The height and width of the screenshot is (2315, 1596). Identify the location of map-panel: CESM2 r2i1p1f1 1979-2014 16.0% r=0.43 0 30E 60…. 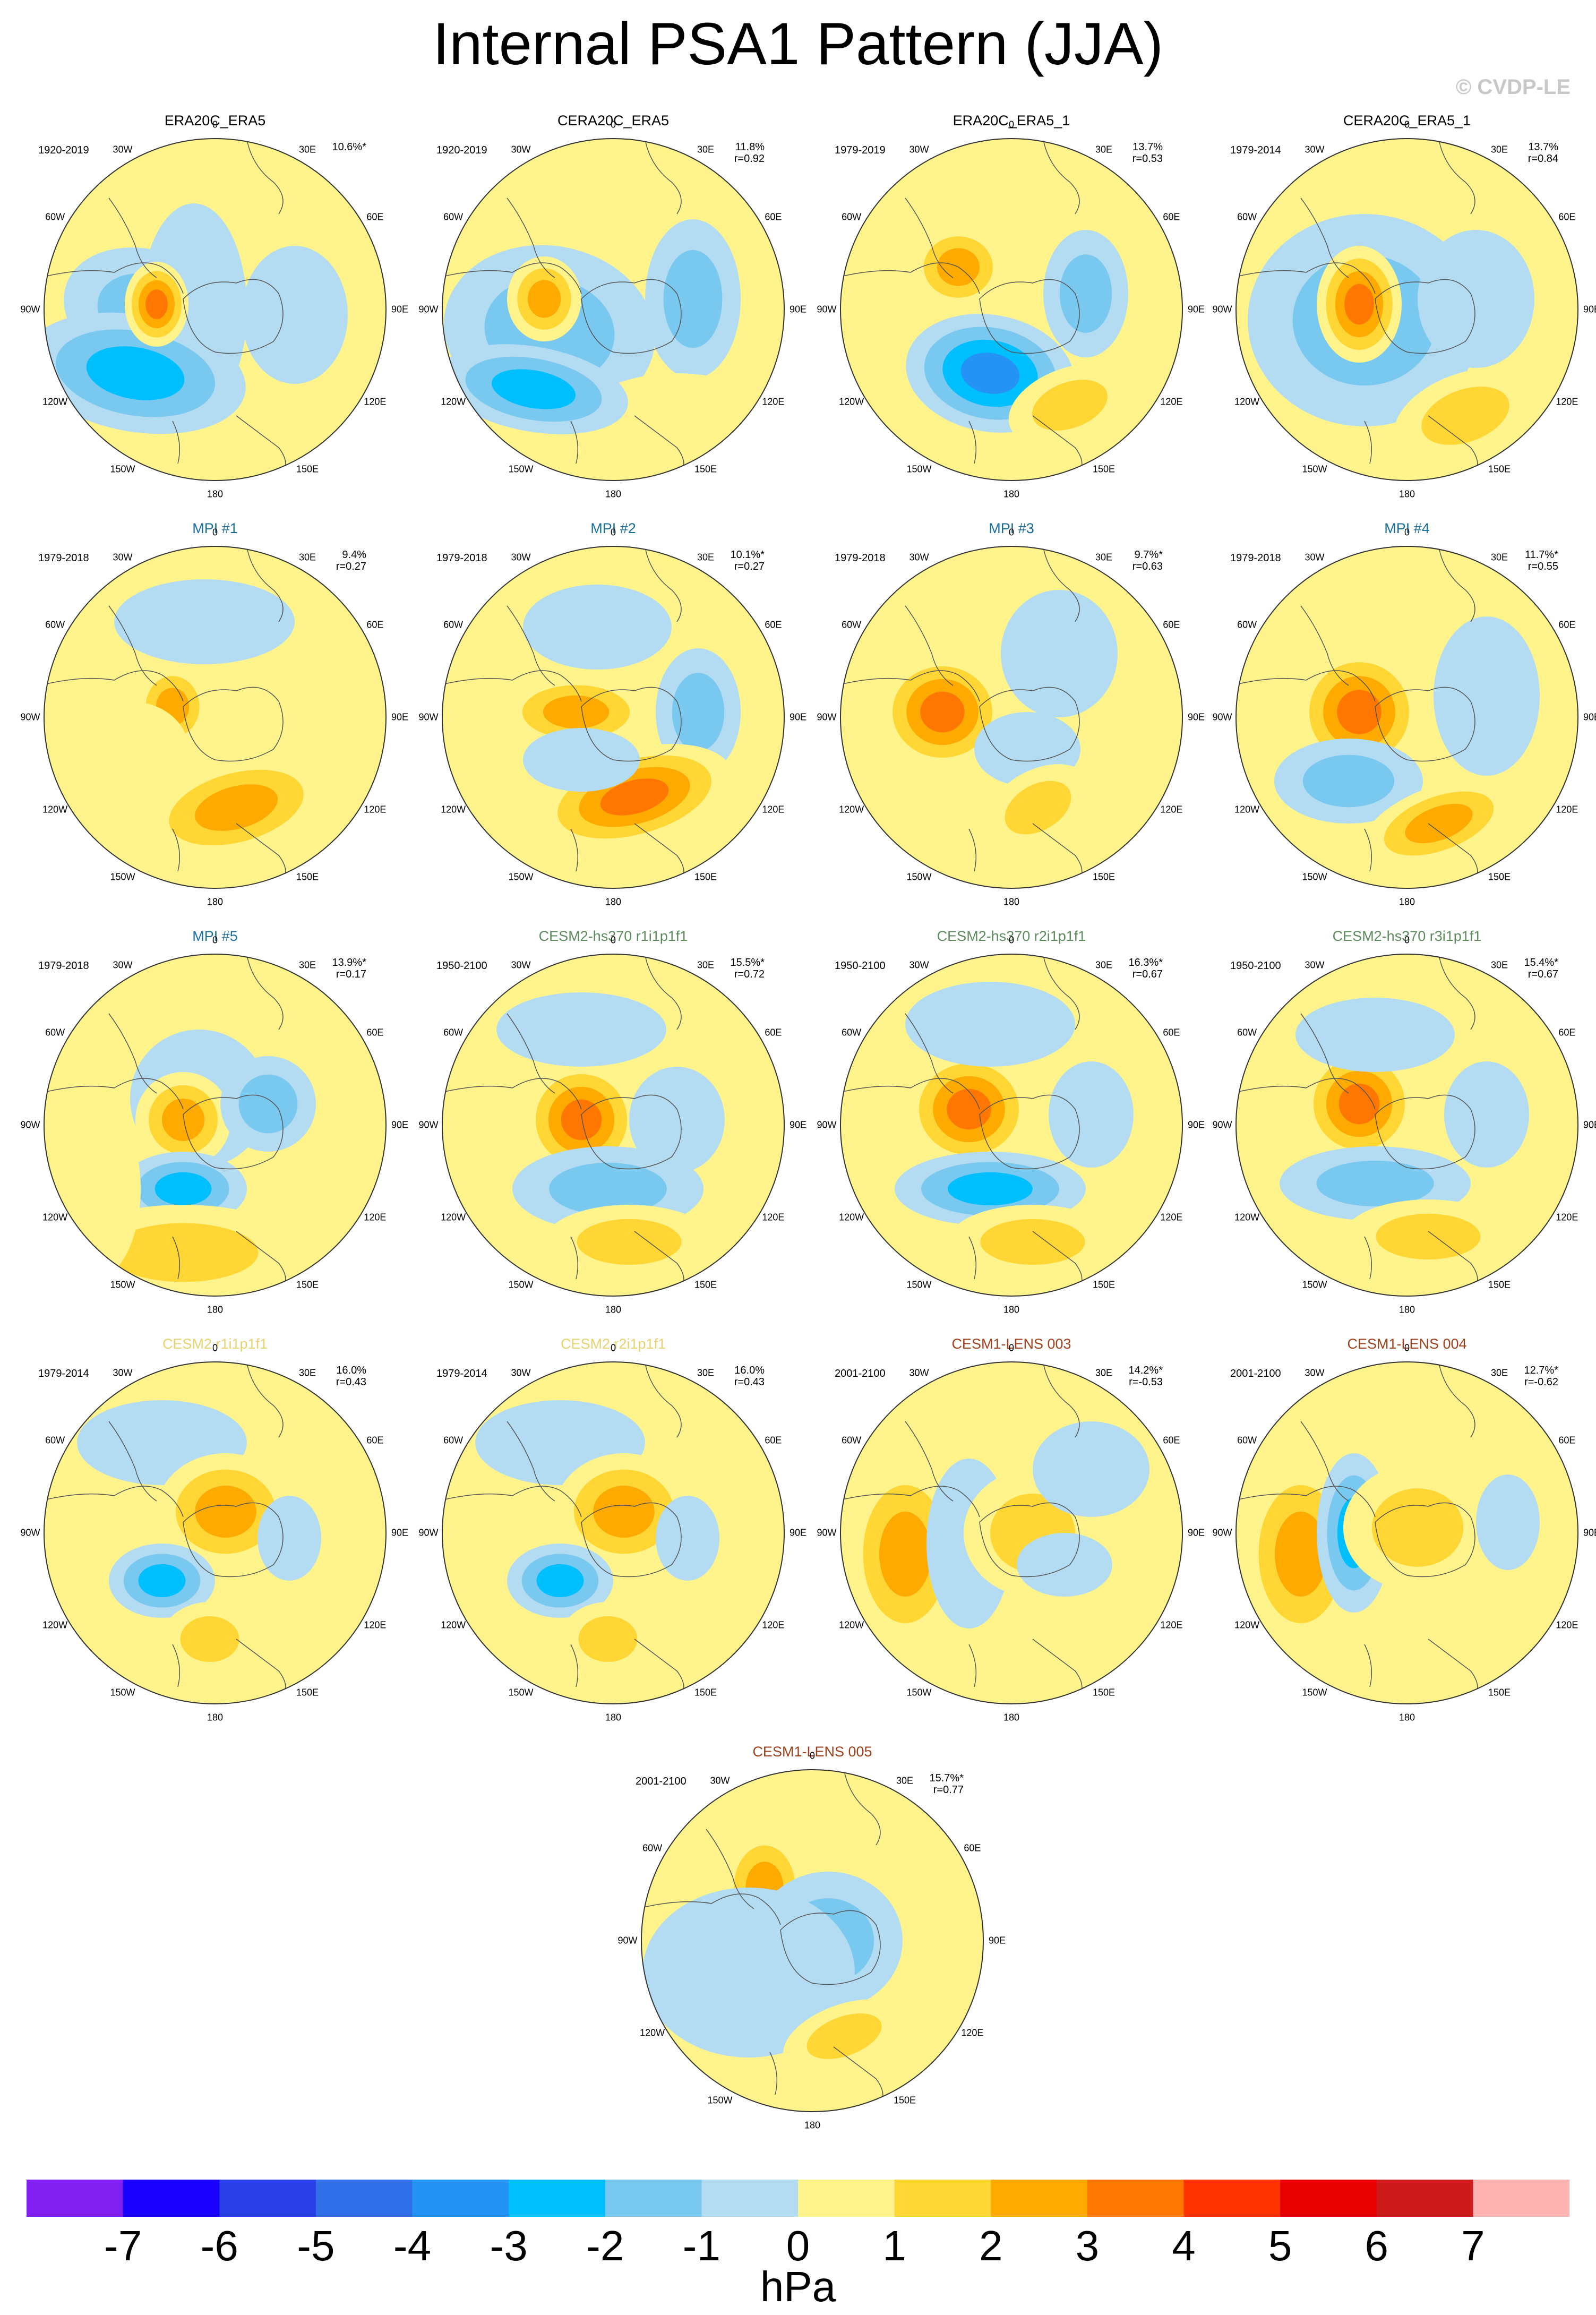
(613, 1531).